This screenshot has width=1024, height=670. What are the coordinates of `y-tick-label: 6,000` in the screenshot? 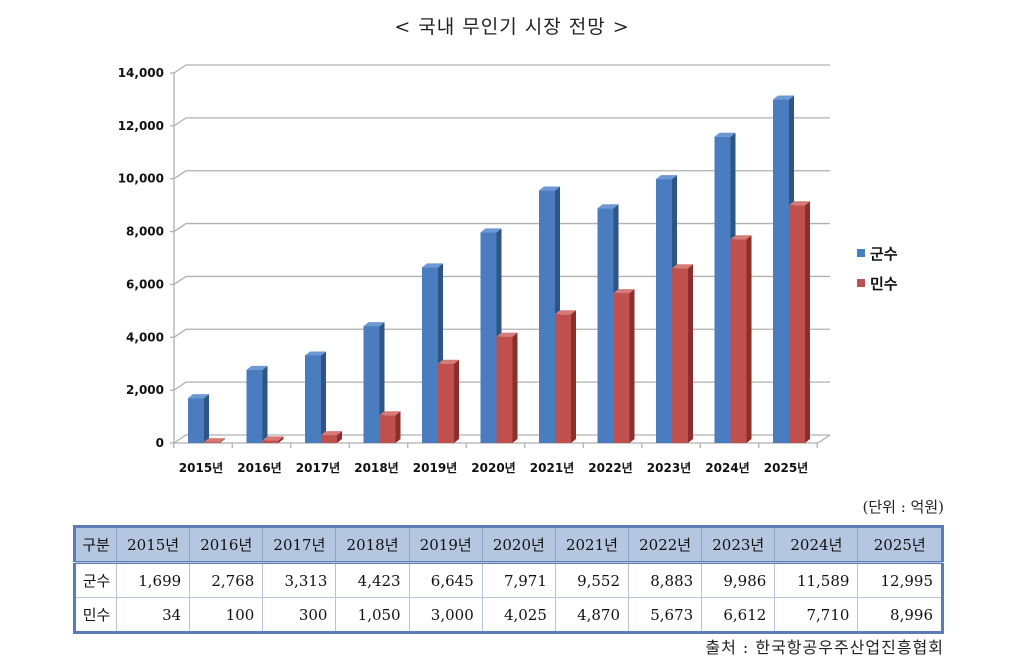 It's located at (145, 284).